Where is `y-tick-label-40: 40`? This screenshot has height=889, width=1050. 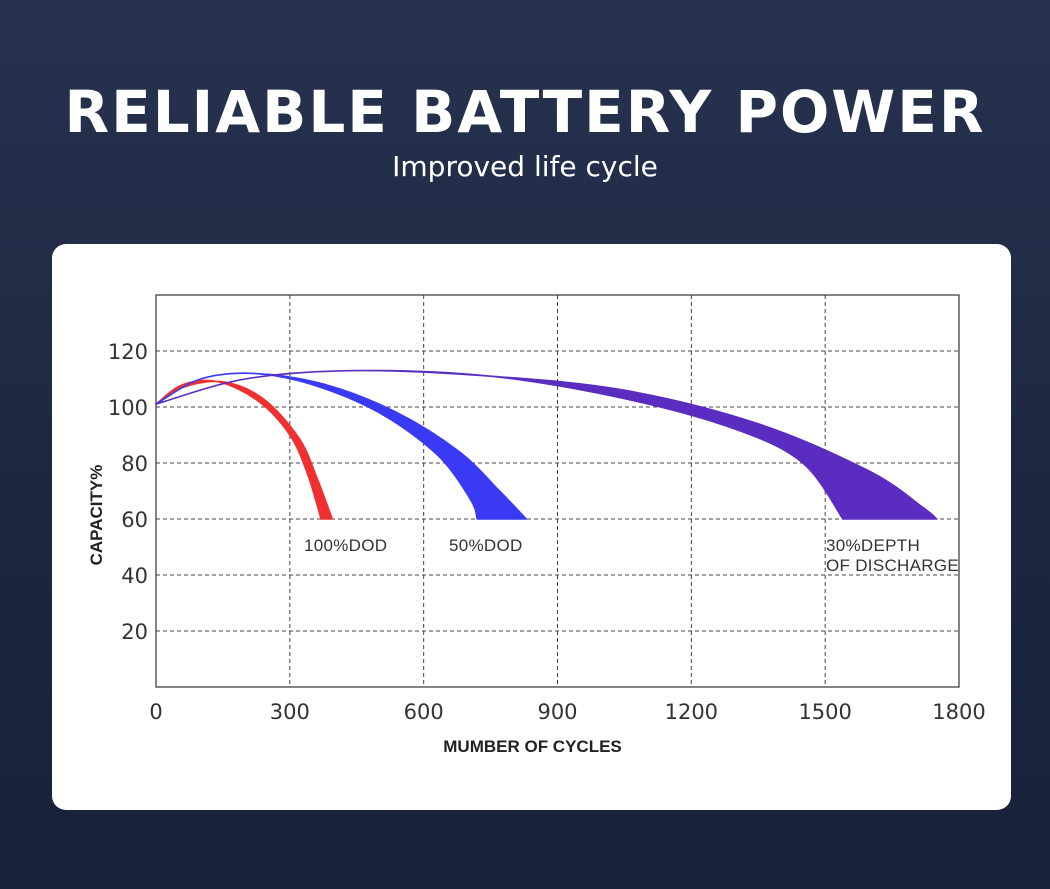 y-tick-label-40: 40 is located at coordinates (134, 576).